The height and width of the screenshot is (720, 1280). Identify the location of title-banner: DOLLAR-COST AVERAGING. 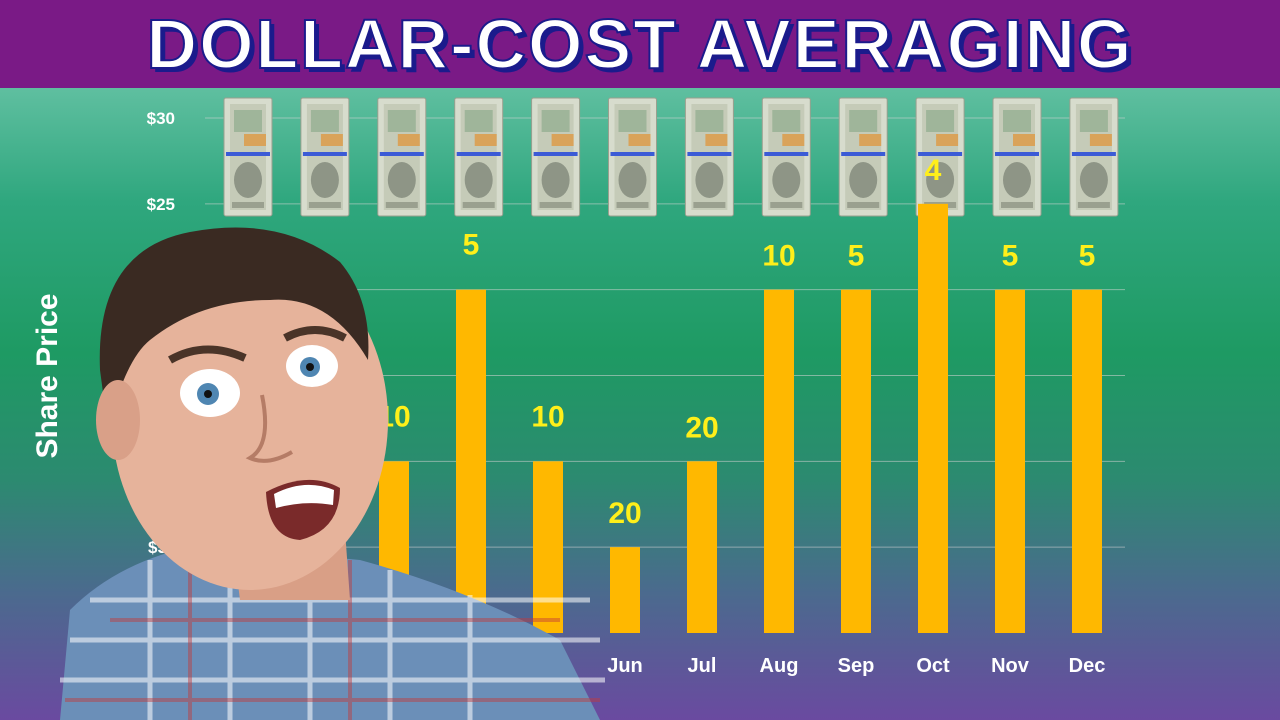
(640, 44).